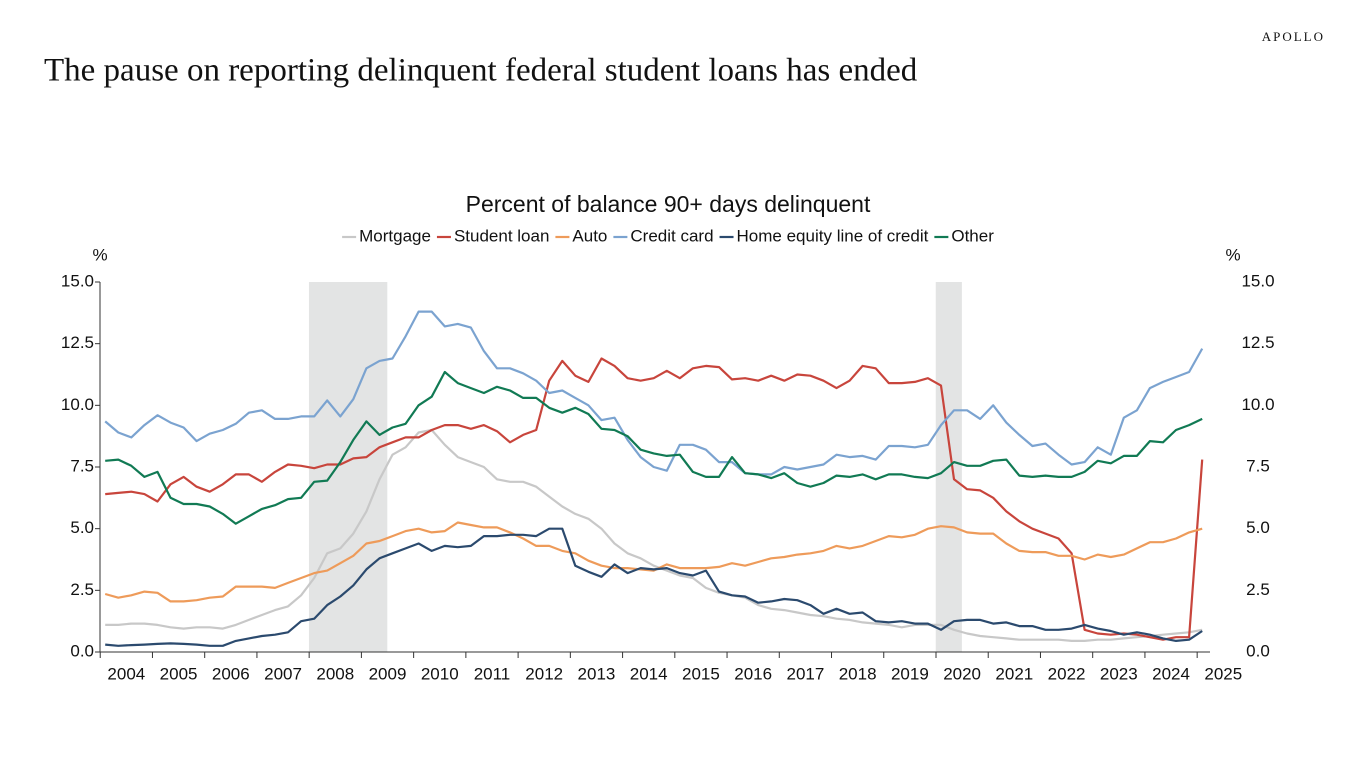  I want to click on y-tick-label: 5.0, so click(82, 527).